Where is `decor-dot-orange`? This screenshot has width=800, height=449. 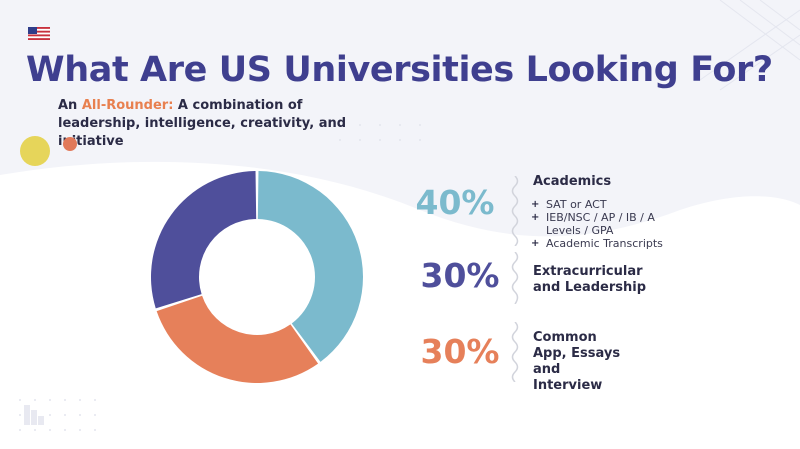 decor-dot-orange is located at coordinates (70, 144).